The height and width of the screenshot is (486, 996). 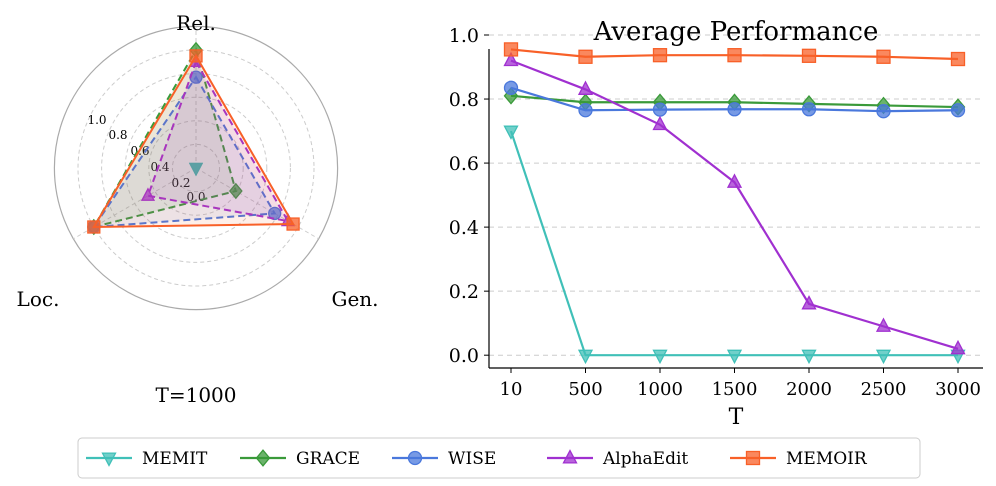 I want to click on x-tick-label: 500, so click(x=585, y=389).